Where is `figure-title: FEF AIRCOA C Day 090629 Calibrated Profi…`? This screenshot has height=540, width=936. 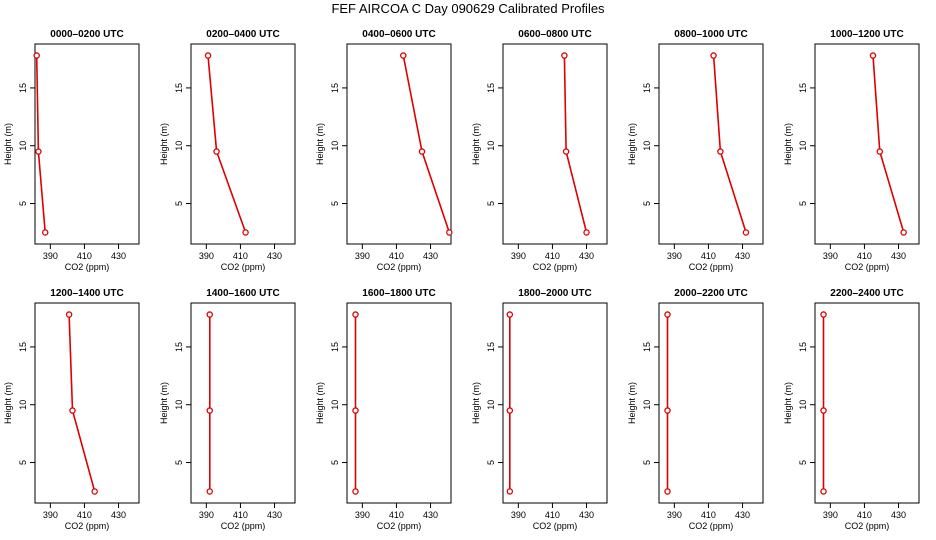 figure-title: FEF AIRCOA C Day 090629 Calibrated Profi… is located at coordinates (468, 8).